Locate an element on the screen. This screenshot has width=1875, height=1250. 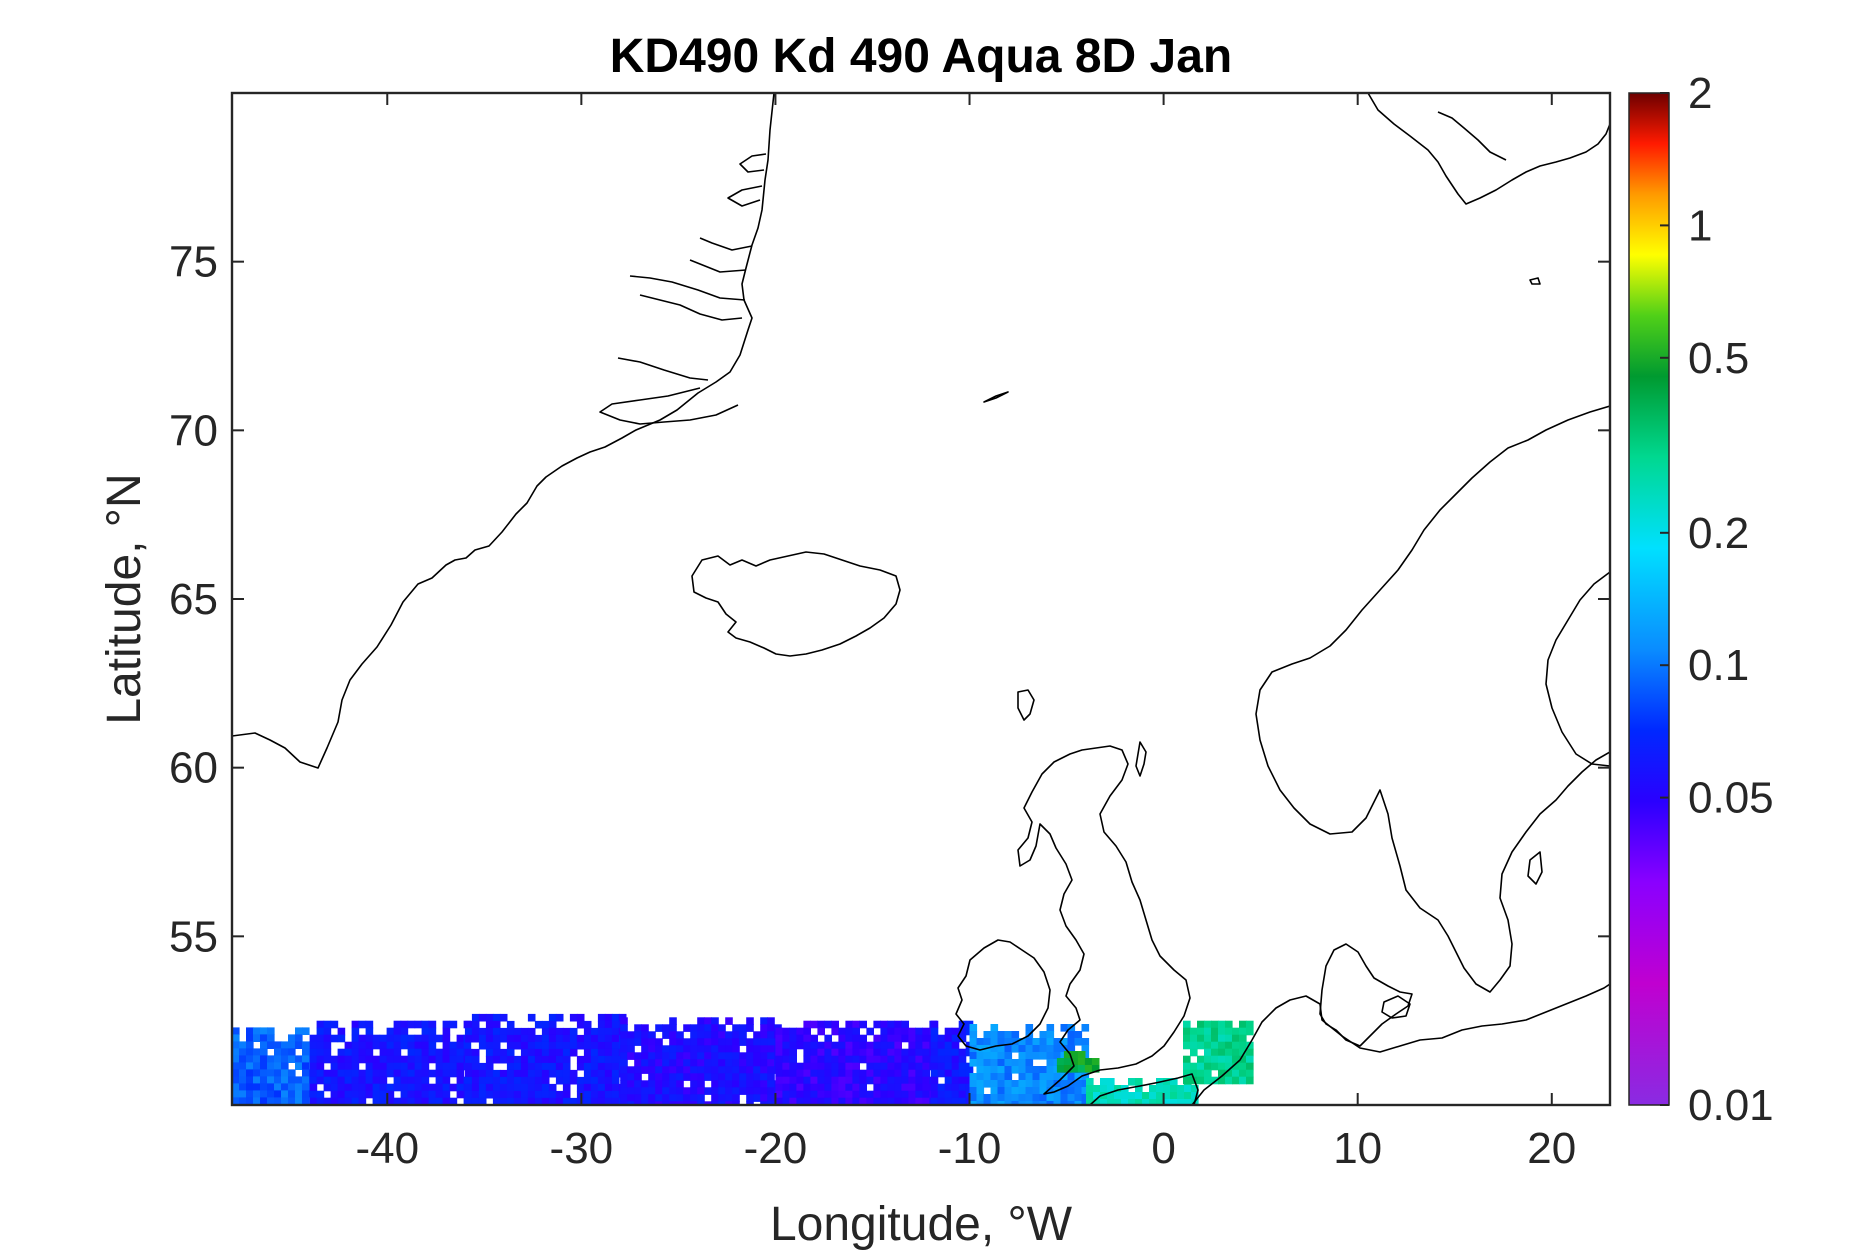
y-axis-label: Latitude, °N is located at coordinates (124, 598).